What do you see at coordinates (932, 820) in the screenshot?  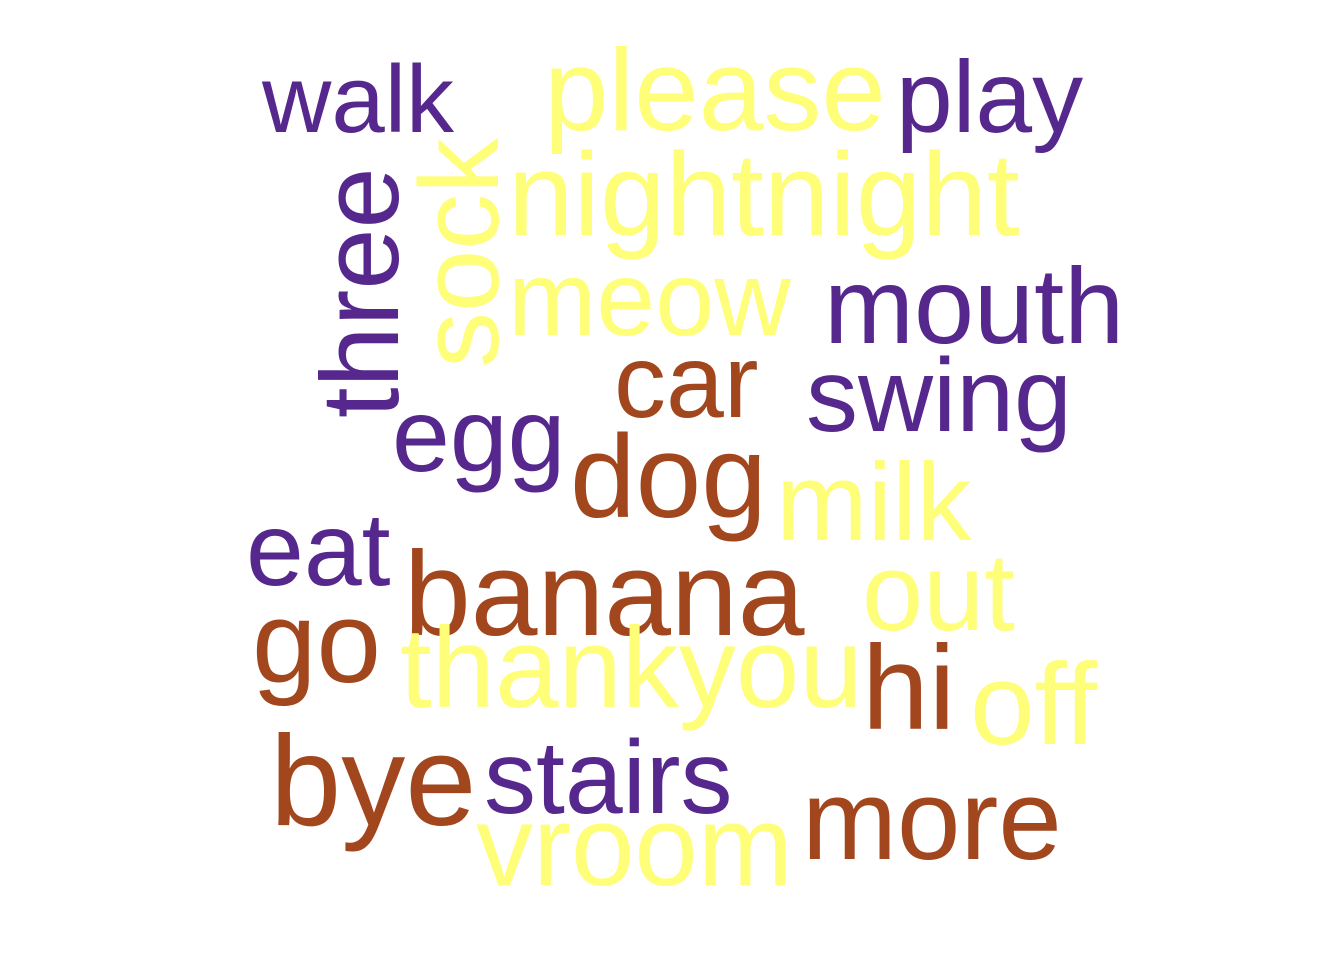 I see `word-more: more` at bounding box center [932, 820].